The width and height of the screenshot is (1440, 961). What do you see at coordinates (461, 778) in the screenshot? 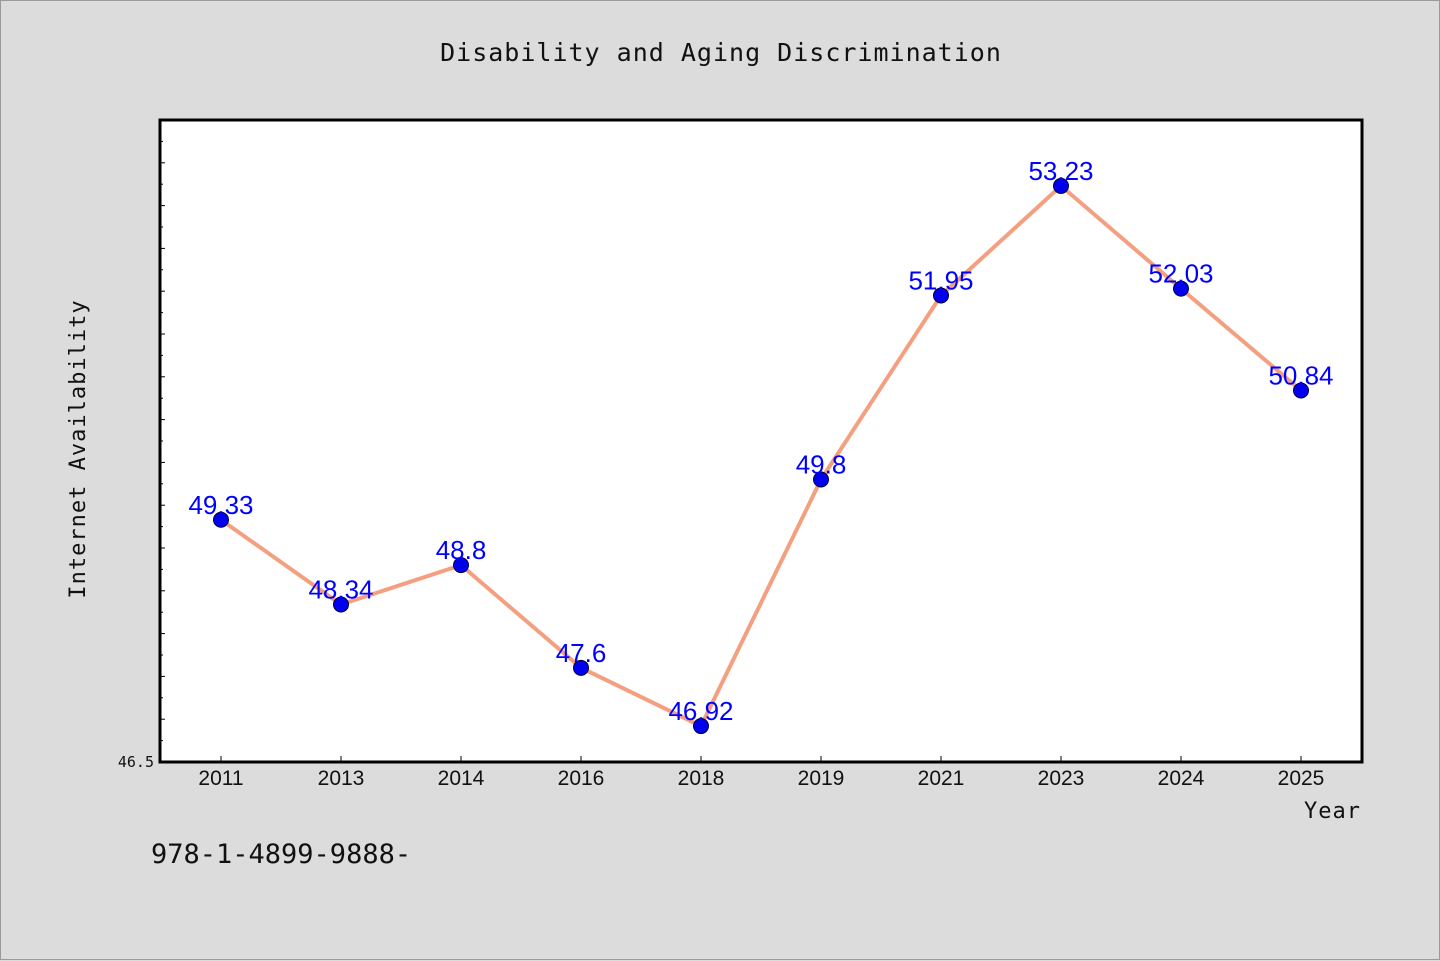
I see `x-tick-label: 2014` at bounding box center [461, 778].